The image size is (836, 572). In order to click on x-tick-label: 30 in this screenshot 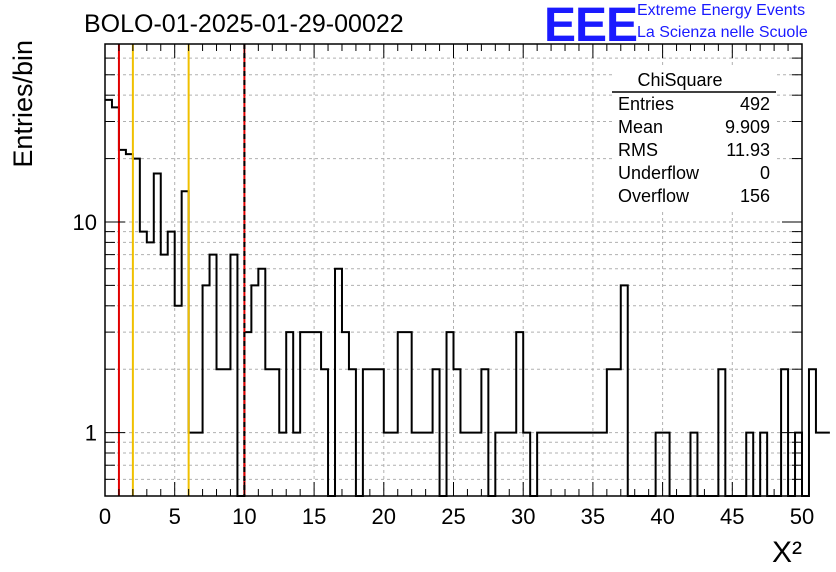, I will do `click(523, 516)`.